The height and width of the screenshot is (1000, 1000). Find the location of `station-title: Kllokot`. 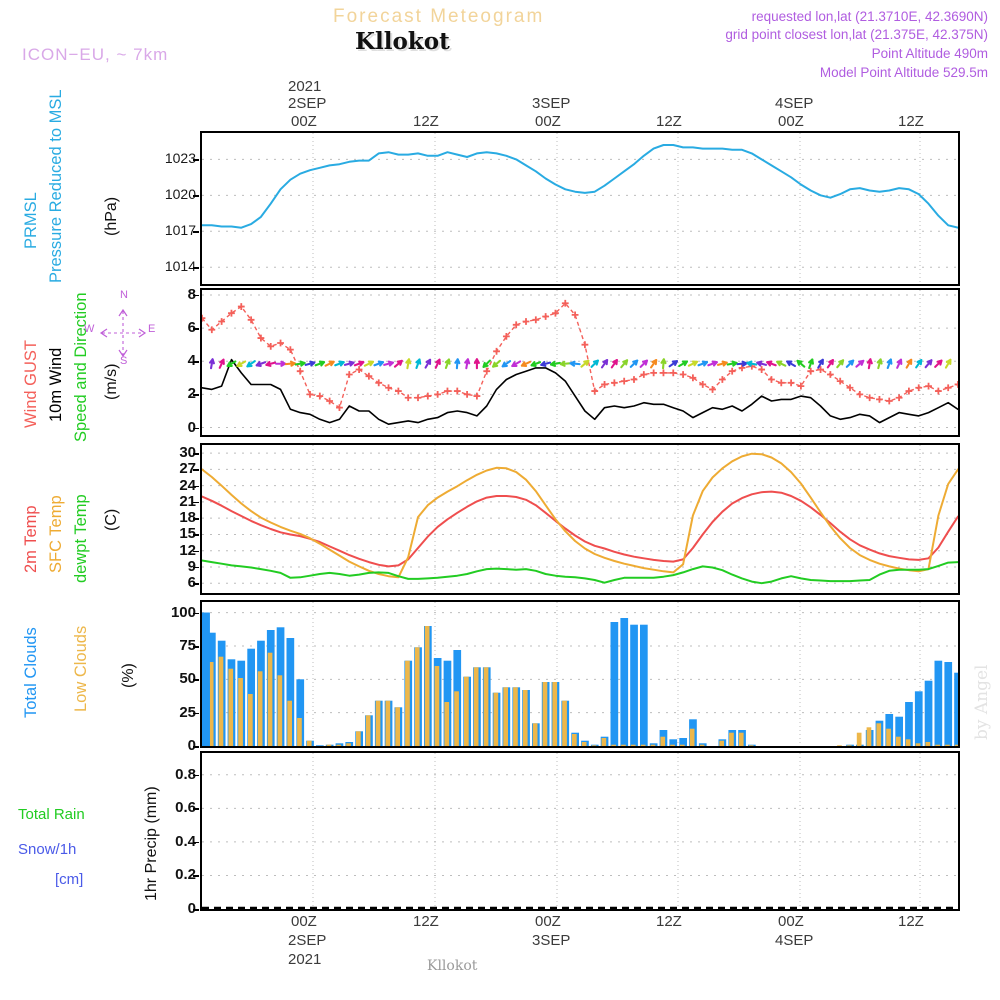

station-title: Kllokot is located at coordinates (402, 41).